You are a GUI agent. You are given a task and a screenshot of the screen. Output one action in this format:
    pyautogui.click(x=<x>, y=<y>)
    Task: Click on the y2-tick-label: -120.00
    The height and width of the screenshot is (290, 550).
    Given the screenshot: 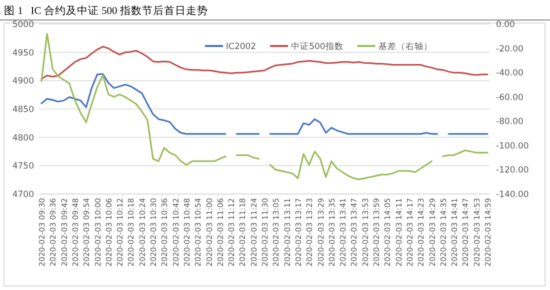 What is the action you would take?
    pyautogui.click(x=512, y=171)
    